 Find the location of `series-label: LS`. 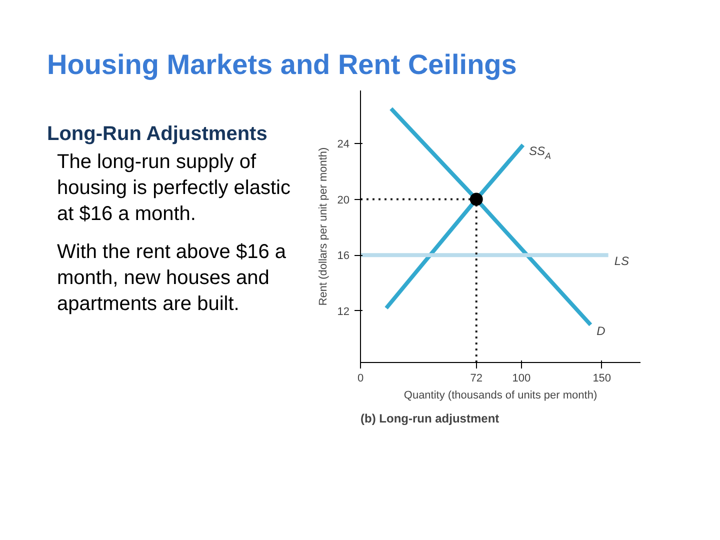

series-label: LS is located at coordinates (622, 261).